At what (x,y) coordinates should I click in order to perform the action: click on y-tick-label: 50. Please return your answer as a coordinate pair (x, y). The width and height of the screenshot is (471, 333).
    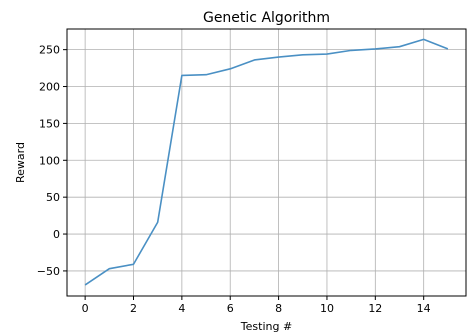
    Looking at the image, I should click on (53, 197).